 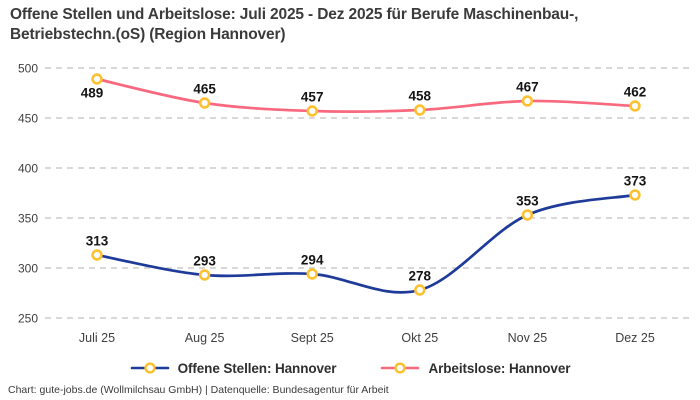 What do you see at coordinates (92, 93) in the screenshot?
I see `data-point-label: 489` at bounding box center [92, 93].